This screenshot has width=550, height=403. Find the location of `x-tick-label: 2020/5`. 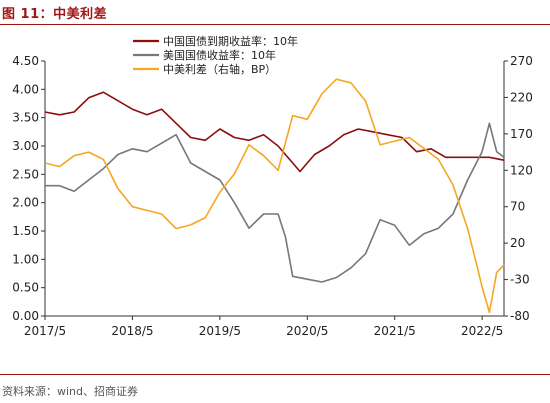

x-tick-label: 2020/5 is located at coordinates (307, 331).